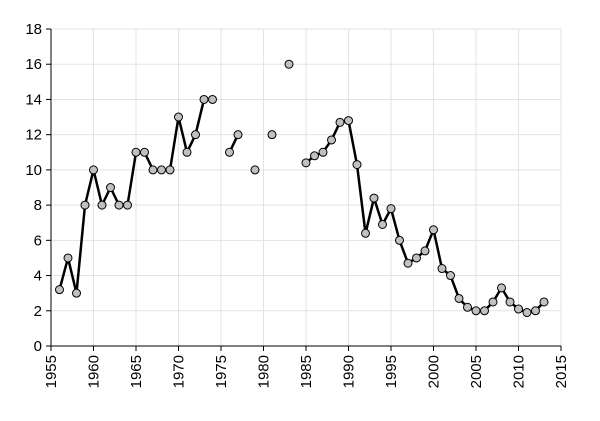 This screenshot has height=421, width=600. I want to click on x-tick-label: 1980, so click(264, 371).